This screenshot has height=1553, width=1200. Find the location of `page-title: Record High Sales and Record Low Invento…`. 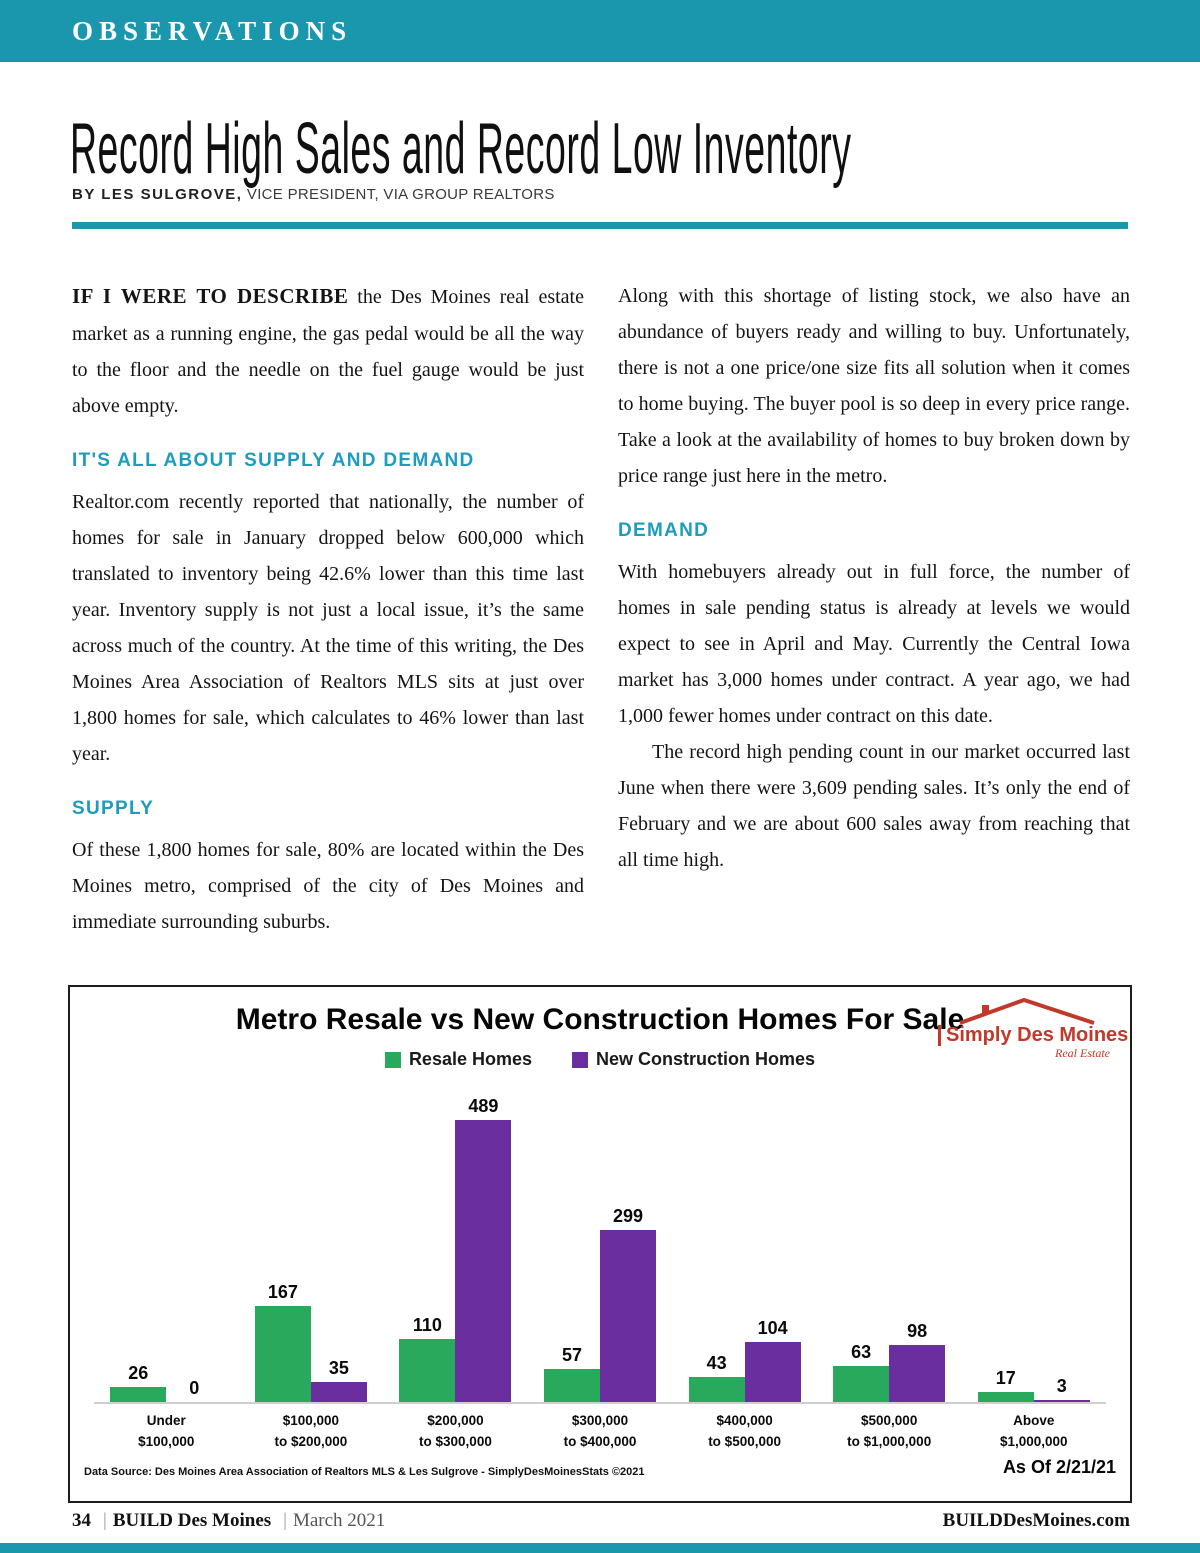

page-title: Record High Sales and Record Low Invento… is located at coordinates (461, 149).